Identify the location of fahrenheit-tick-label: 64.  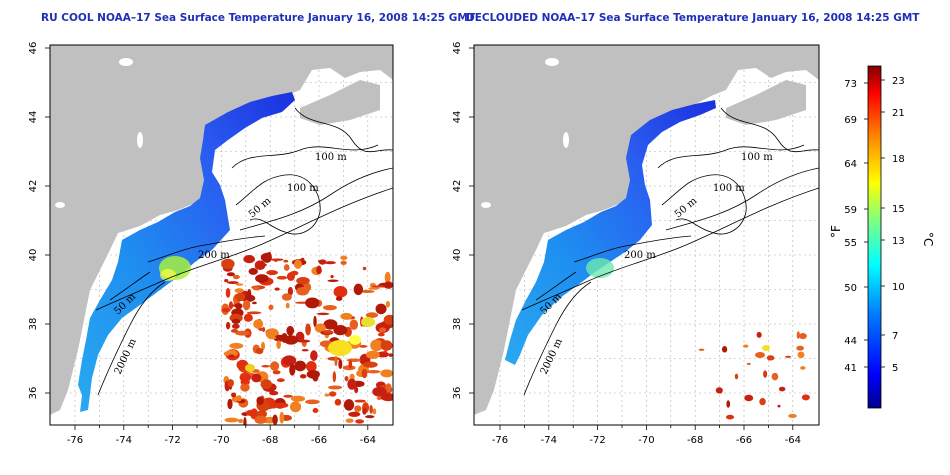
(850, 164).